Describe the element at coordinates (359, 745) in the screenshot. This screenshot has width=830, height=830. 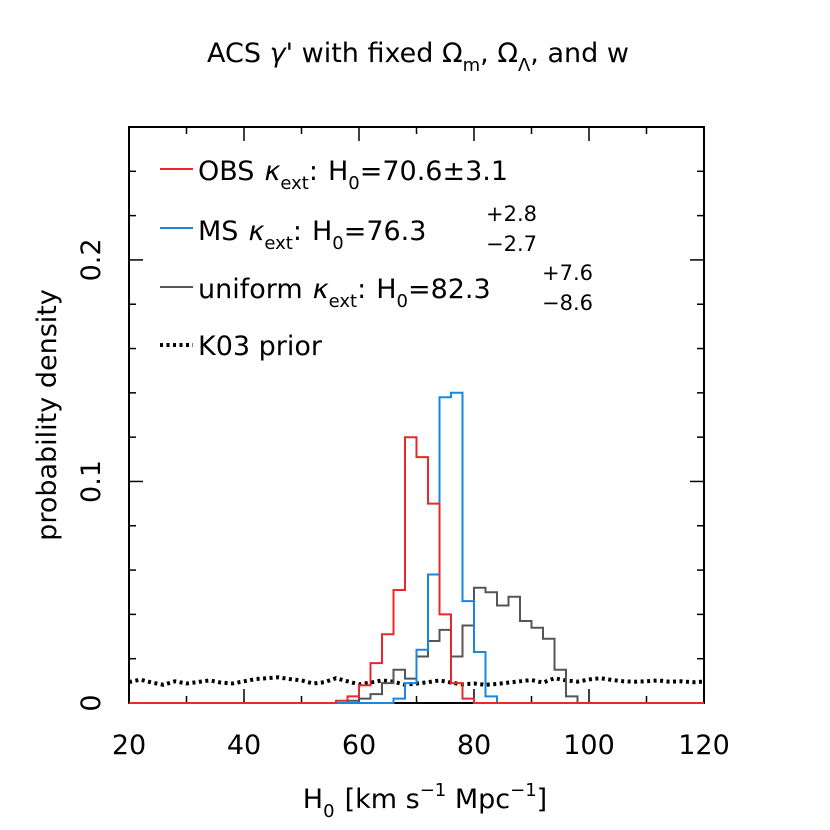
I see `x-tick-label: 60` at that location.